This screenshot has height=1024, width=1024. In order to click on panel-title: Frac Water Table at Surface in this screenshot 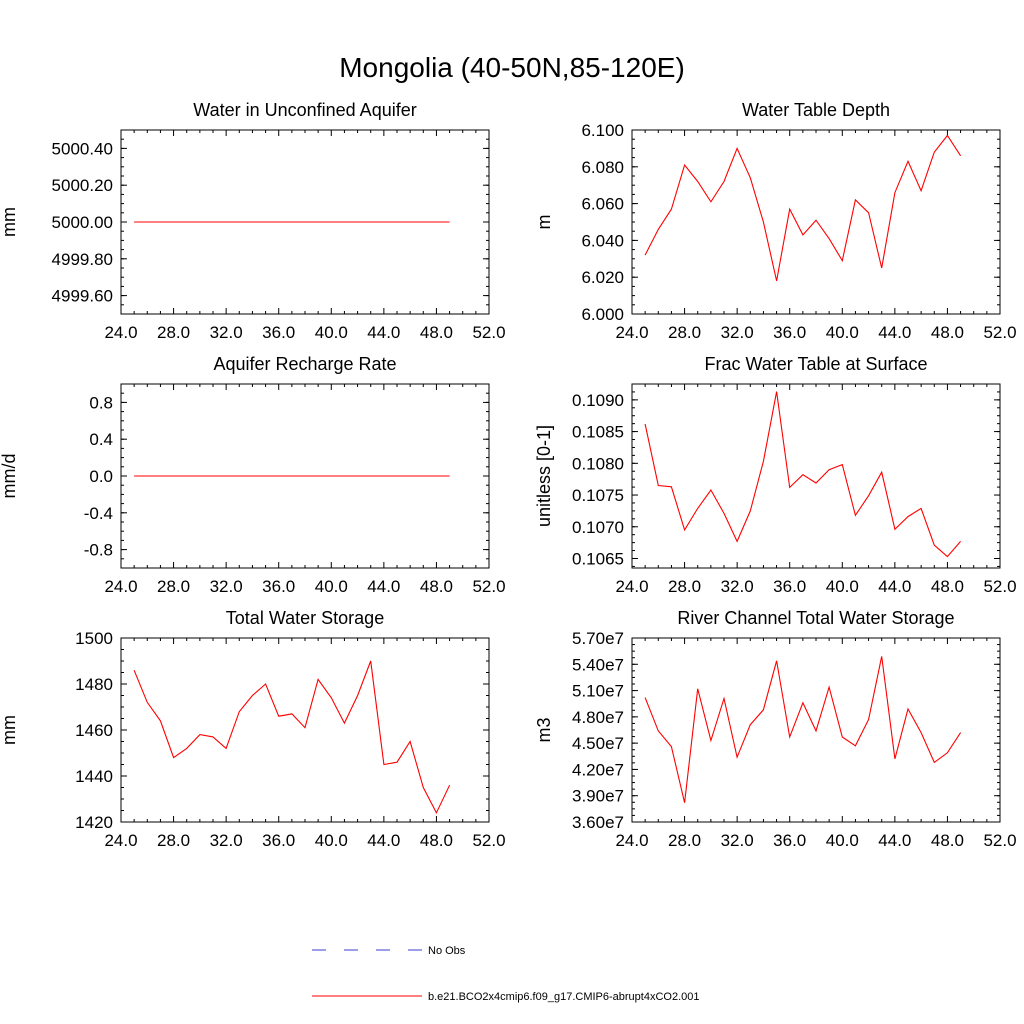, I will do `click(815, 364)`.